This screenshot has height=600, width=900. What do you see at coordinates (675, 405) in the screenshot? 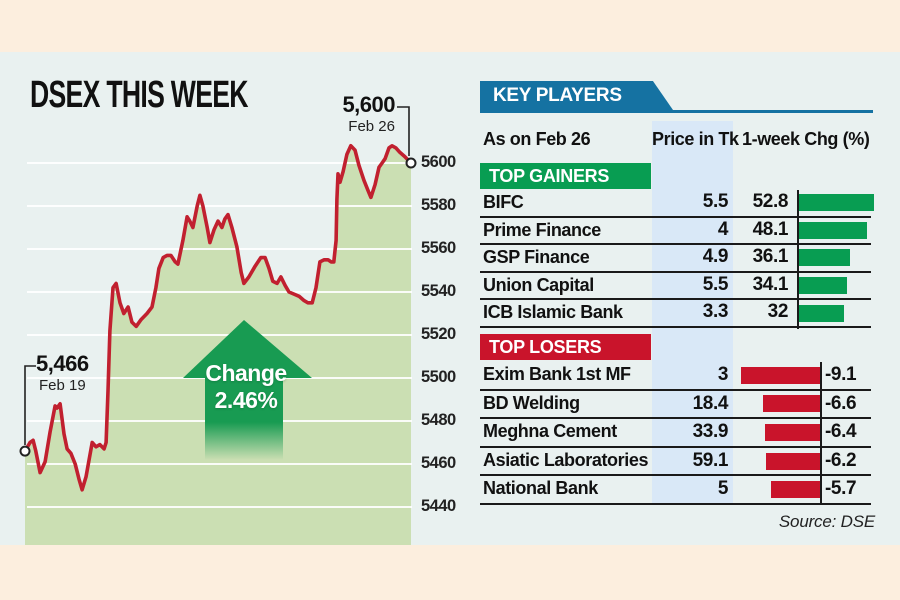
I see `table-row: BD Welding 18.4 -6.6` at bounding box center [675, 405].